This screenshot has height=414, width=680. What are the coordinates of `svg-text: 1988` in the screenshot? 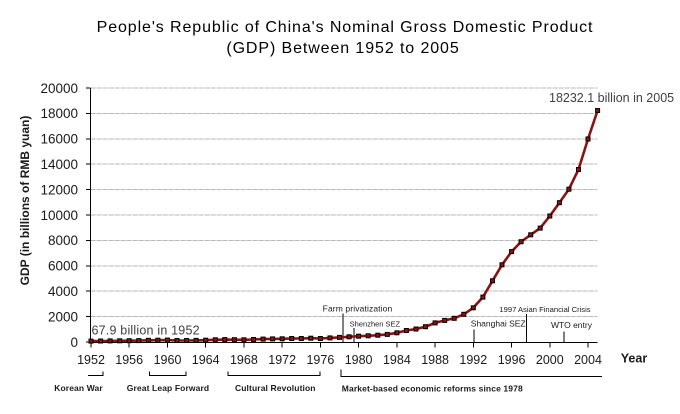 It's located at (435, 360).